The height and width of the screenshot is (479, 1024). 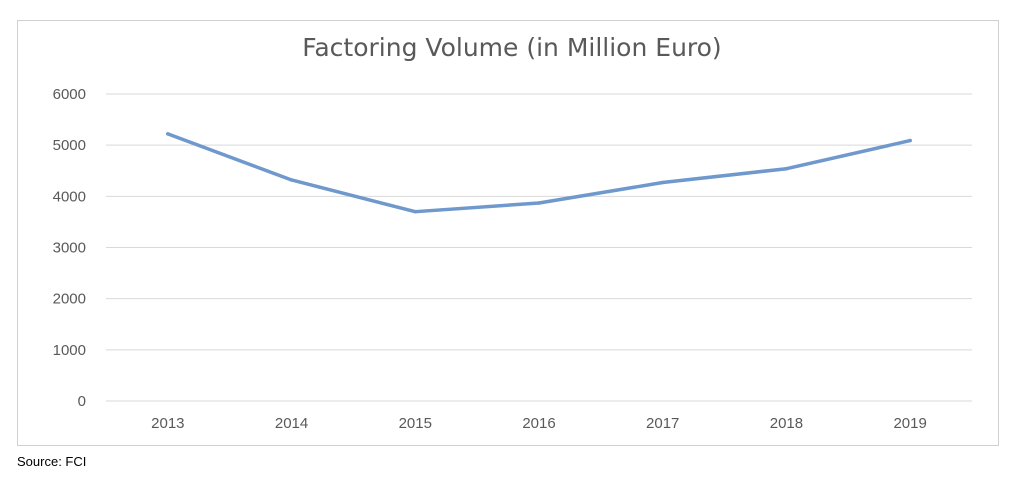 What do you see at coordinates (539, 173) in the screenshot?
I see `series-layer` at bounding box center [539, 173].